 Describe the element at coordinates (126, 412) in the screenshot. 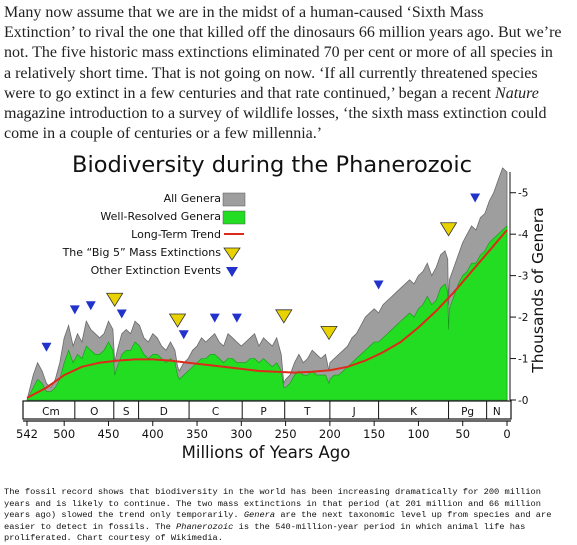

I see `period-label: S` at that location.